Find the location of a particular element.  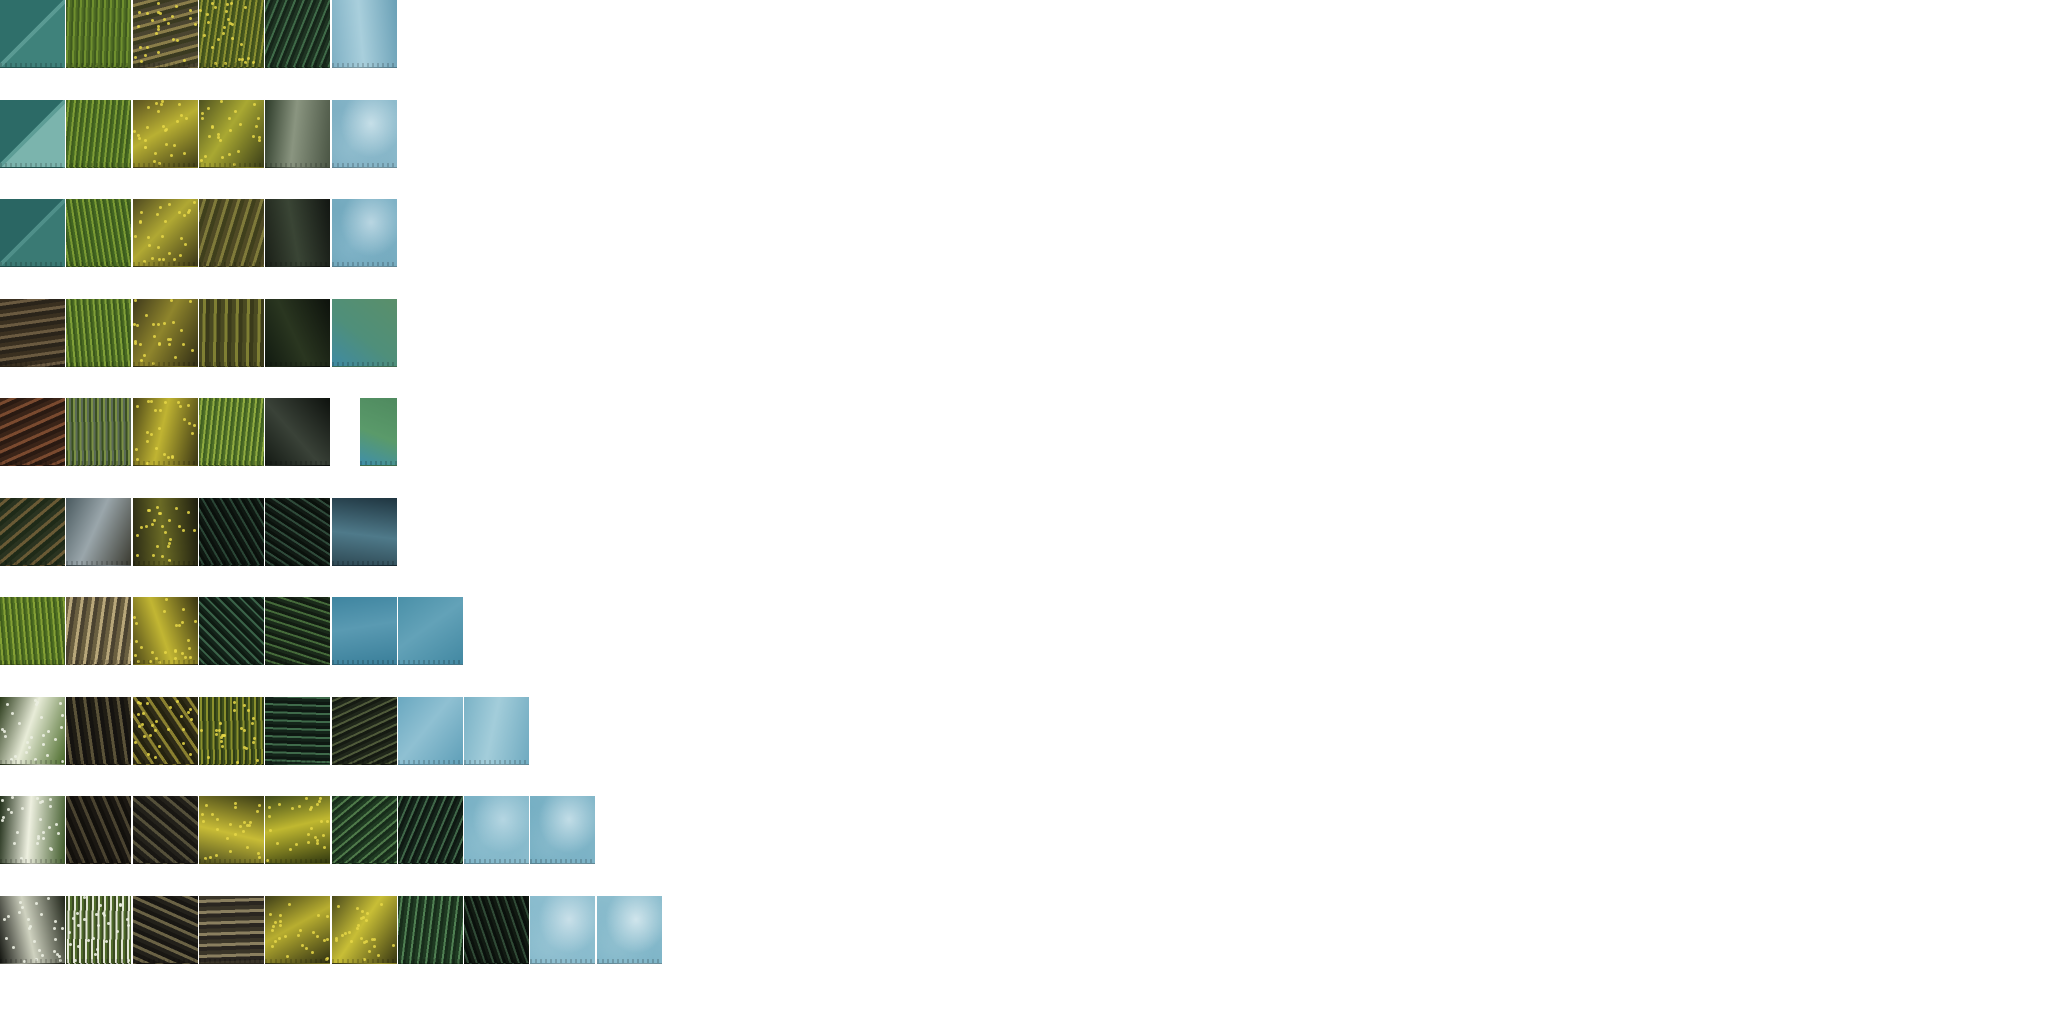

texture-tile-bark-dark is located at coordinates (99, 730).